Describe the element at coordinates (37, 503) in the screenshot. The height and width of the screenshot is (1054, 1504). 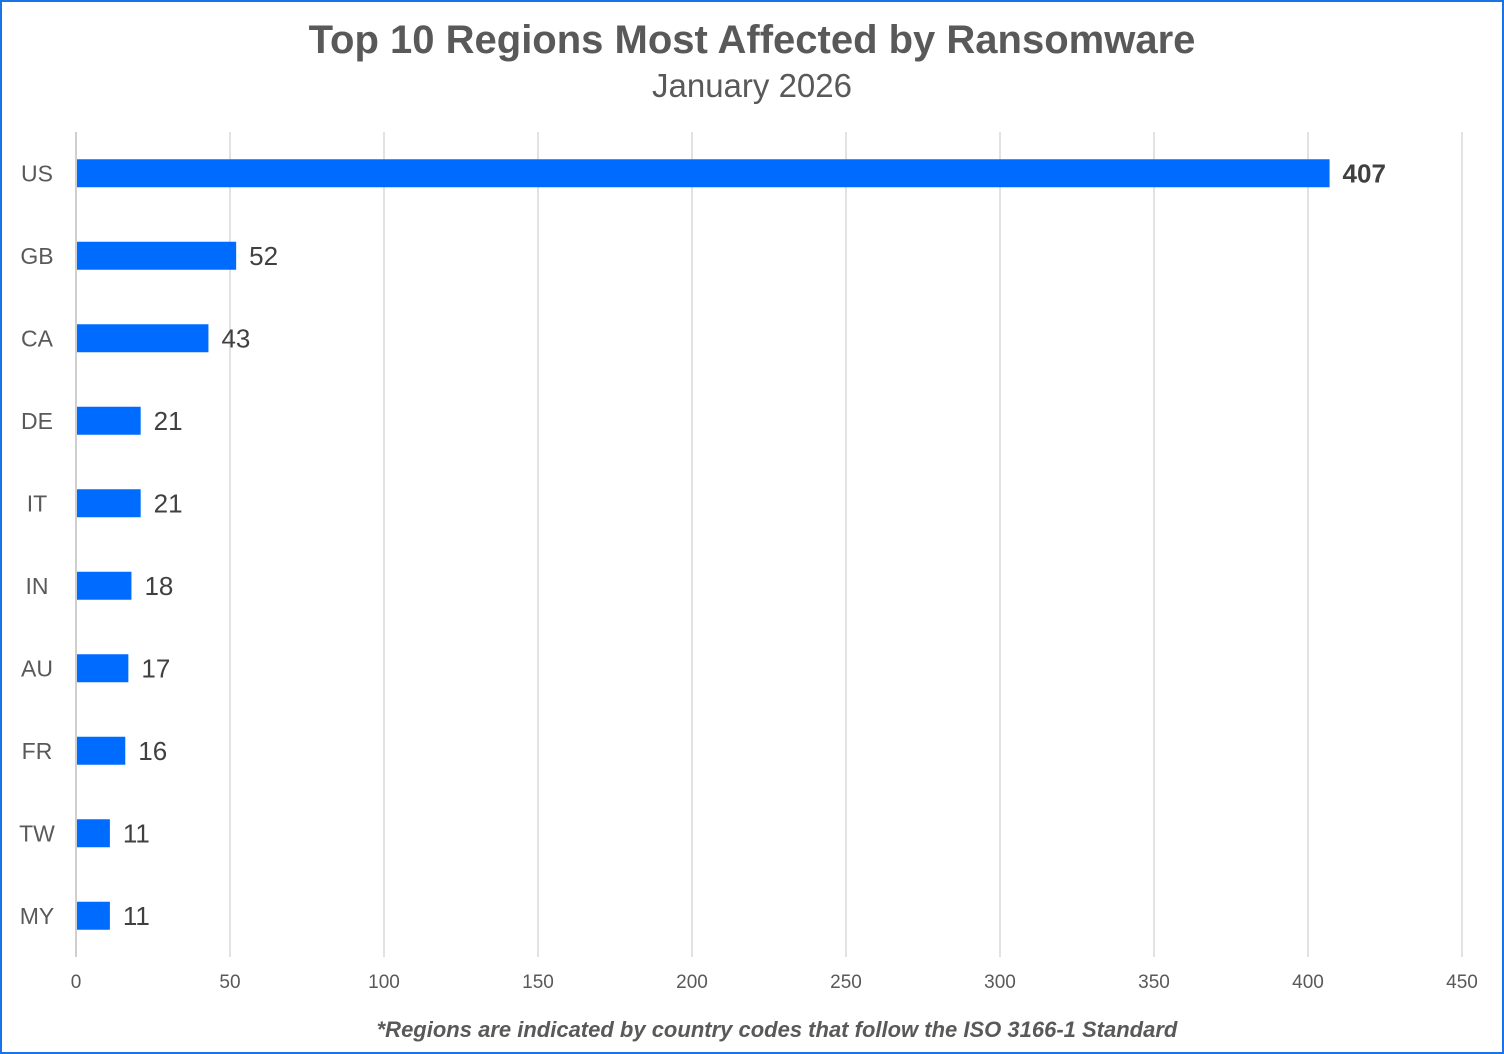
I see `category-label: IT` at that location.